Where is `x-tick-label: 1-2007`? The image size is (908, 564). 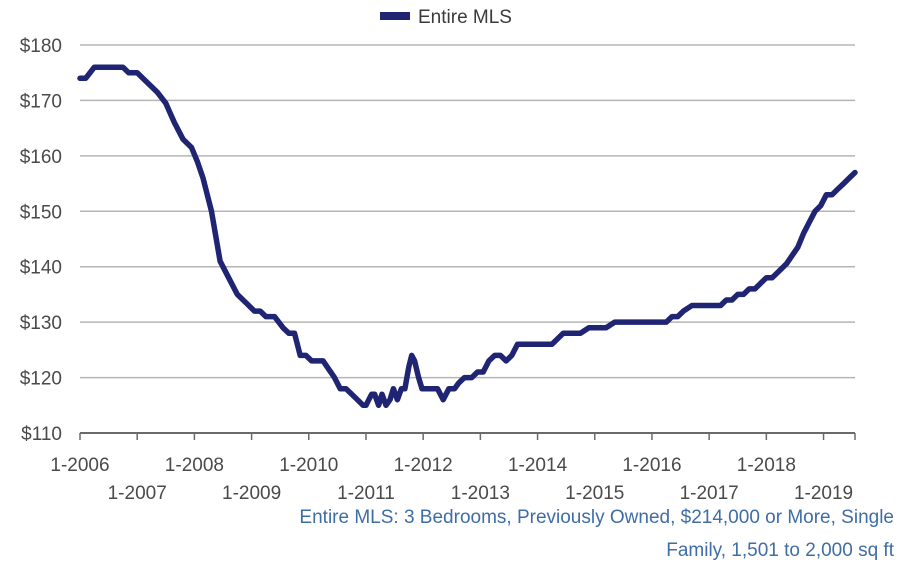
x-tick-label: 1-2007 is located at coordinates (137, 491).